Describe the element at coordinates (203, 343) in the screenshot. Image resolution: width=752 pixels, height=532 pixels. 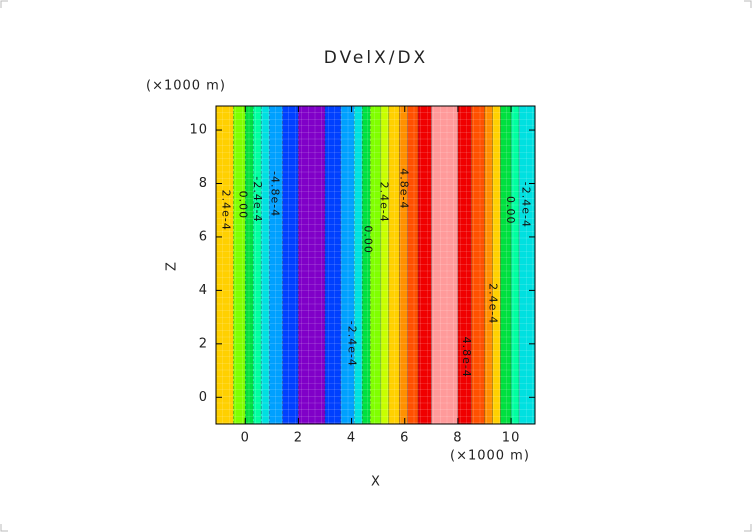
I see `y-tick-label: 2` at that location.